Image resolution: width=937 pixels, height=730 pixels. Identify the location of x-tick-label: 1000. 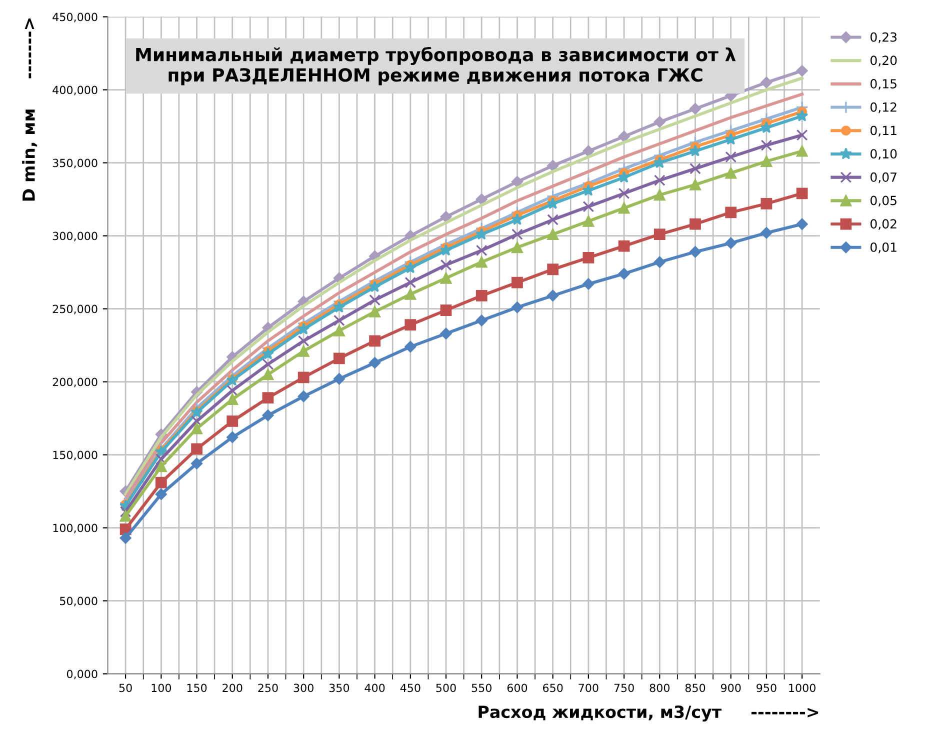
(802, 688).